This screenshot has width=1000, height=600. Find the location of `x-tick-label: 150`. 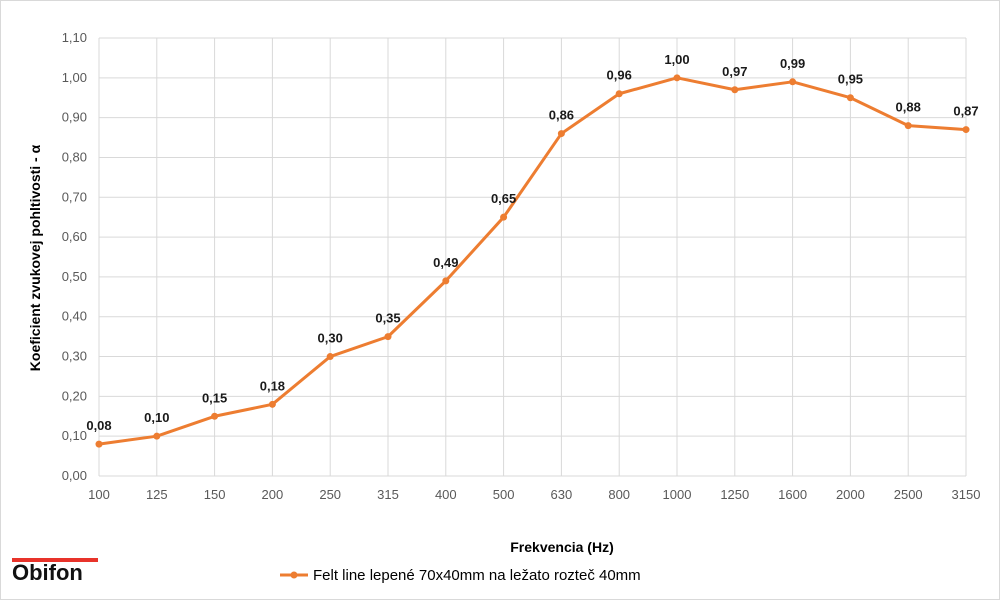

x-tick-label: 150 is located at coordinates (215, 494).